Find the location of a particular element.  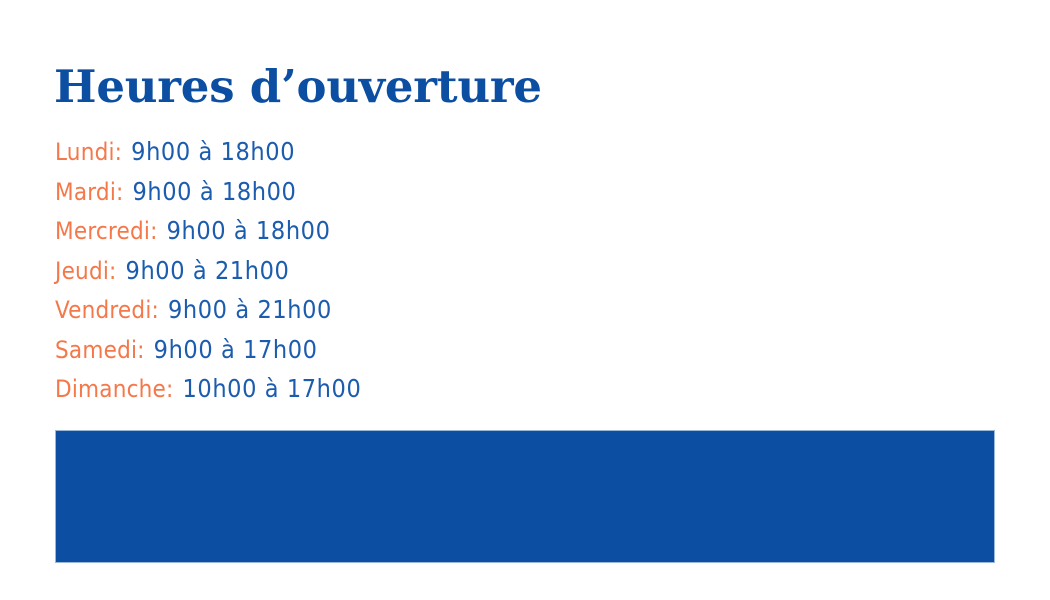

list-item: Dimanche: 10h00 à 17h00 is located at coordinates (405, 389).